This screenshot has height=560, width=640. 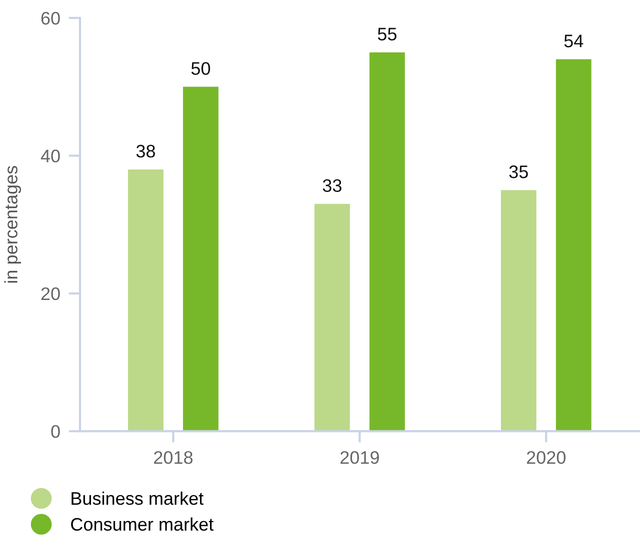 I want to click on legend-label: Consumer market, so click(x=142, y=524).